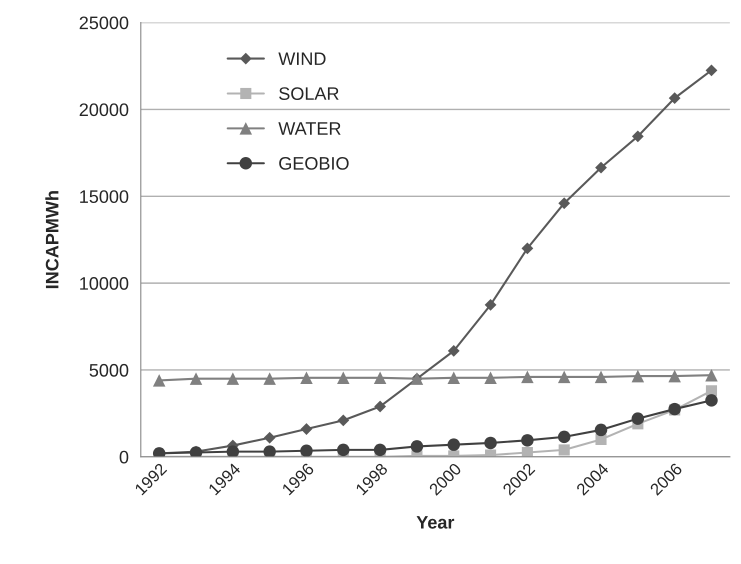  What do you see at coordinates (314, 163) in the screenshot?
I see `legend-label: GEOBIO` at bounding box center [314, 163].